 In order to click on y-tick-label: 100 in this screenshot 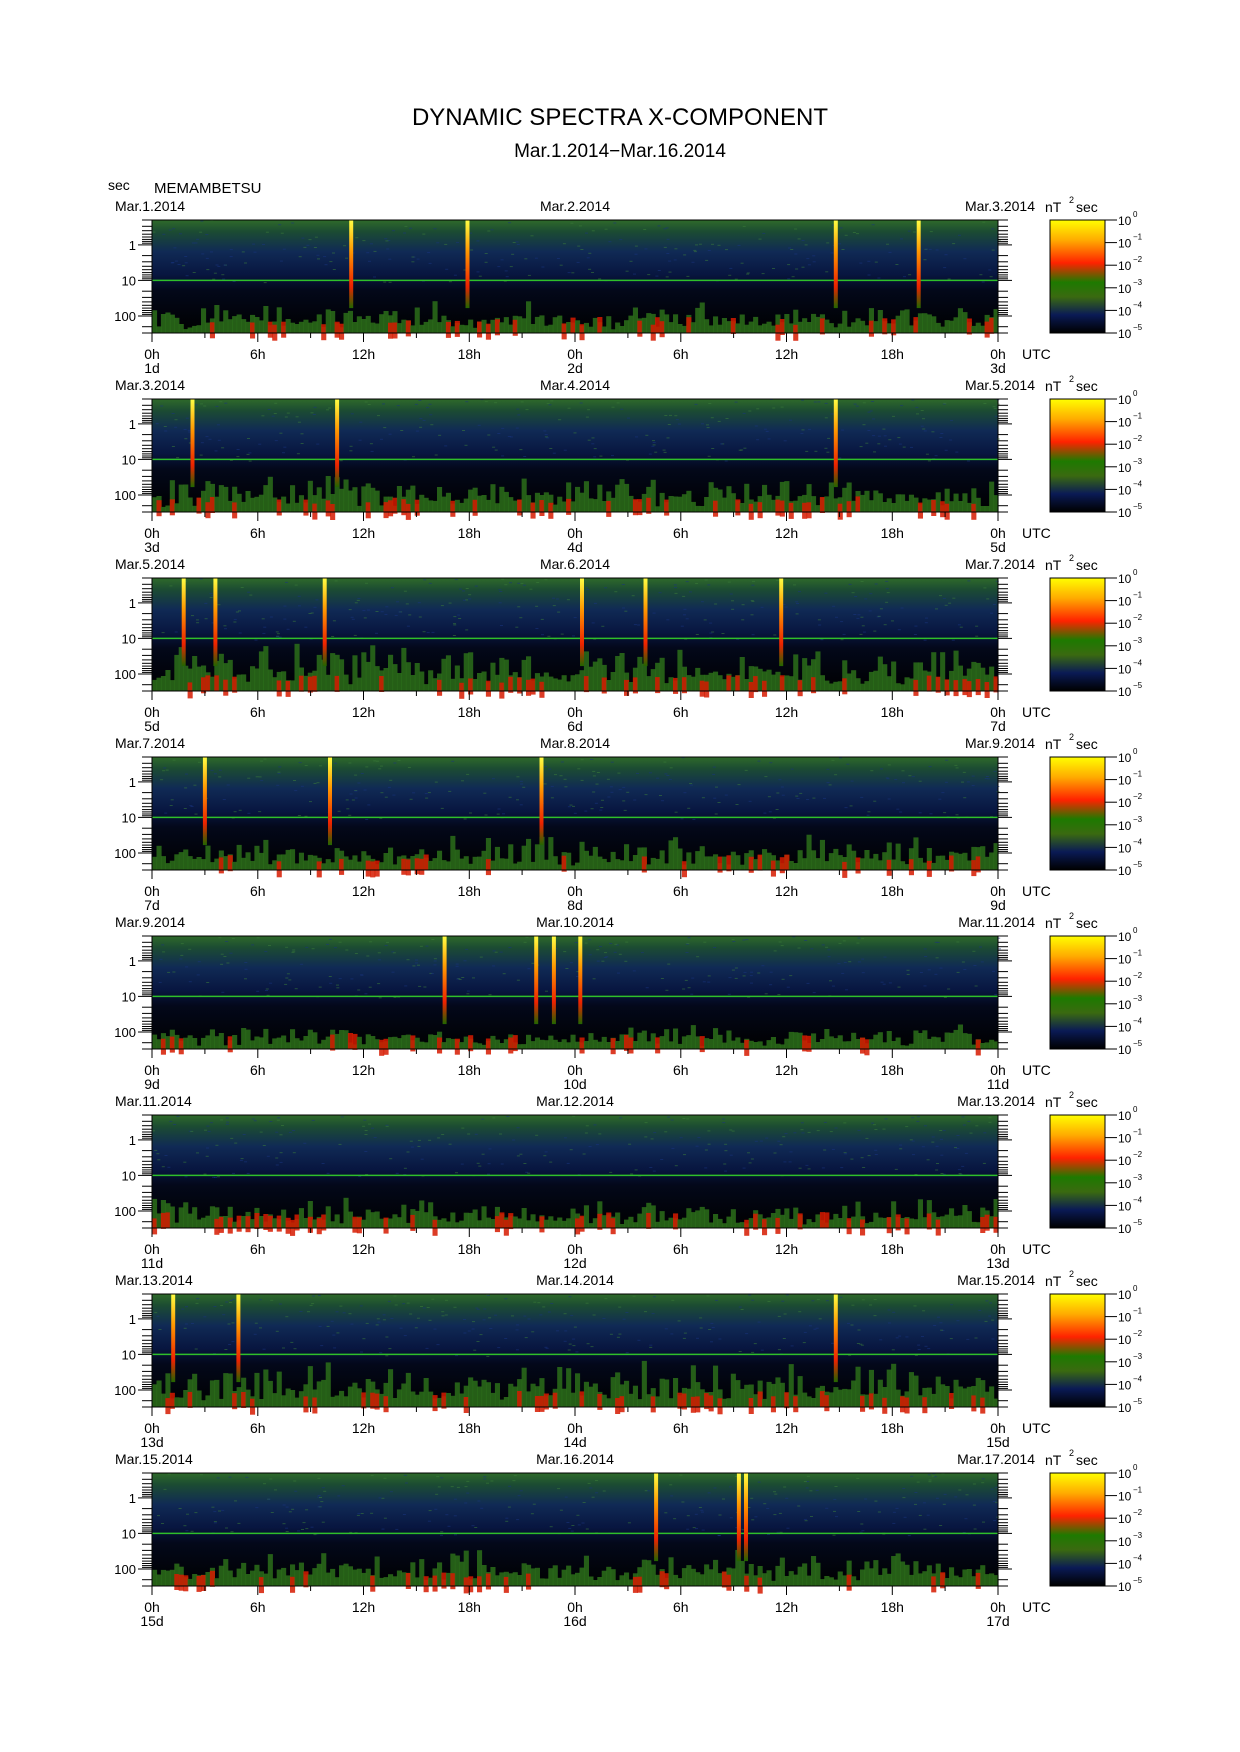, I will do `click(125, 1569)`.